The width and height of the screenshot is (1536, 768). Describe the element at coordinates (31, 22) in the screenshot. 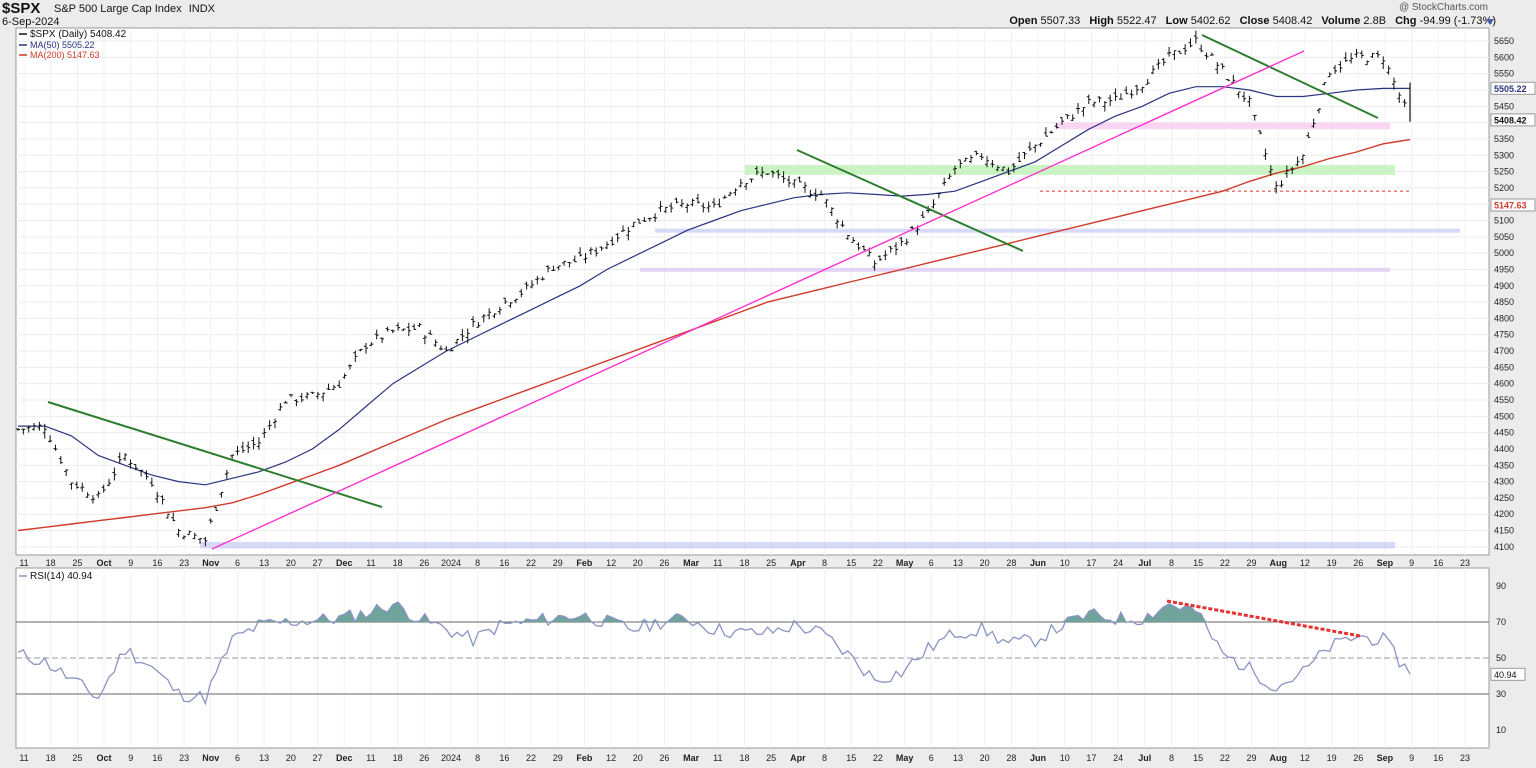

I see `chart-date: 6-Sep-2024` at that location.